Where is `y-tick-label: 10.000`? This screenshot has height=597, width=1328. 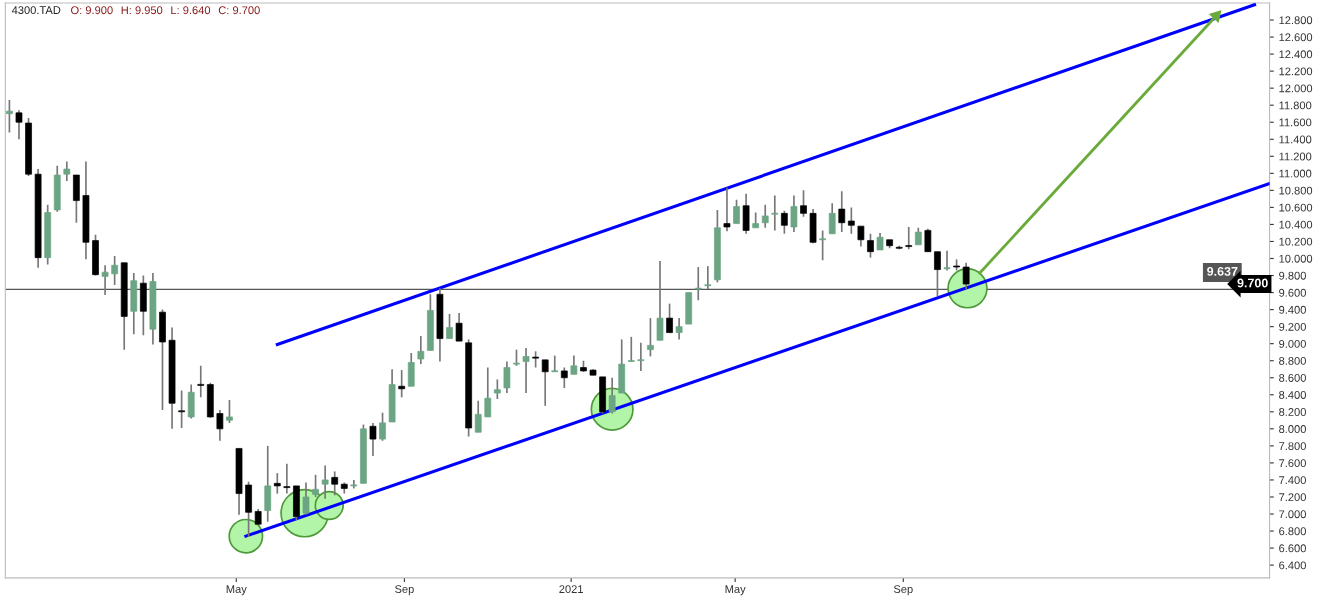
y-tick-label: 10.000 is located at coordinates (1296, 258).